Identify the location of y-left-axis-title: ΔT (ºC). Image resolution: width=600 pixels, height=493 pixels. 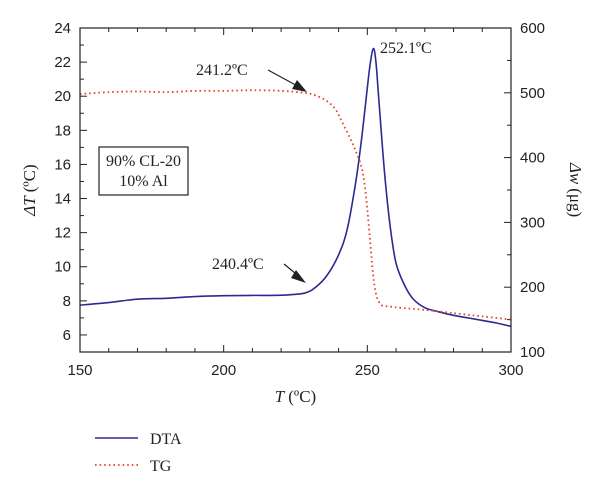
(29, 190).